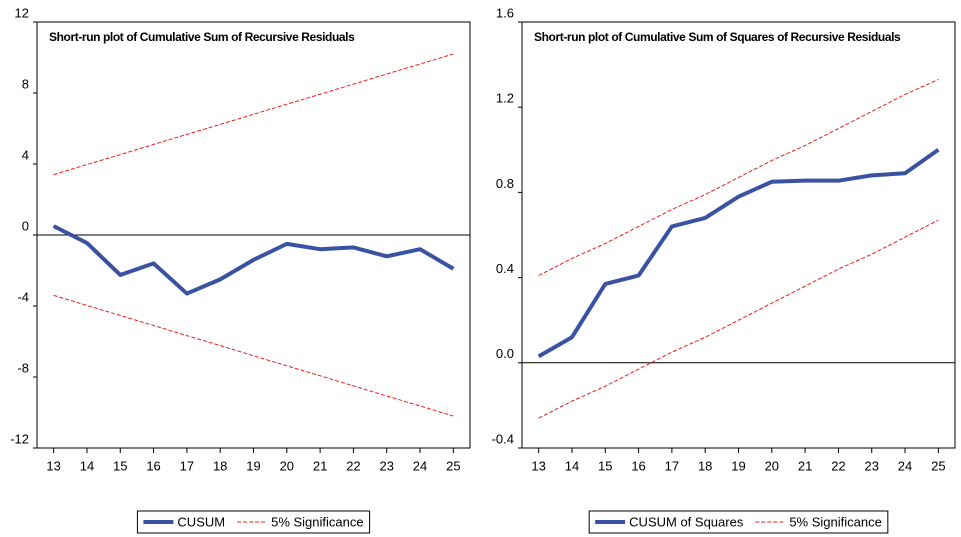 The width and height of the screenshot is (961, 537). Describe the element at coordinates (25, 83) in the screenshot. I see `y-tick-label: 8` at that location.